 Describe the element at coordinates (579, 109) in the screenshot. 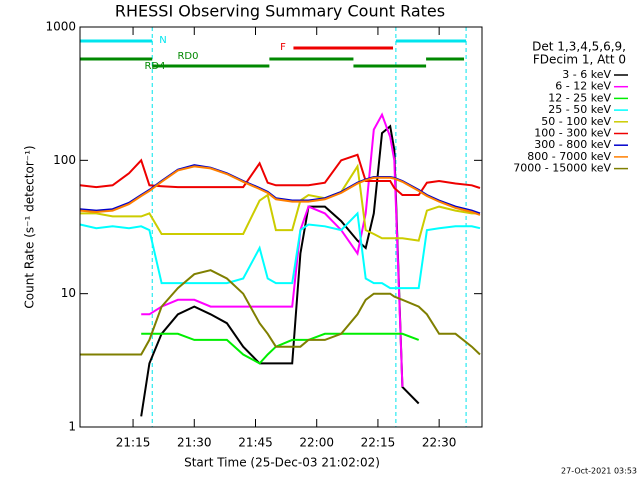

I see `legend-label: 25 - 50 keV` at that location.